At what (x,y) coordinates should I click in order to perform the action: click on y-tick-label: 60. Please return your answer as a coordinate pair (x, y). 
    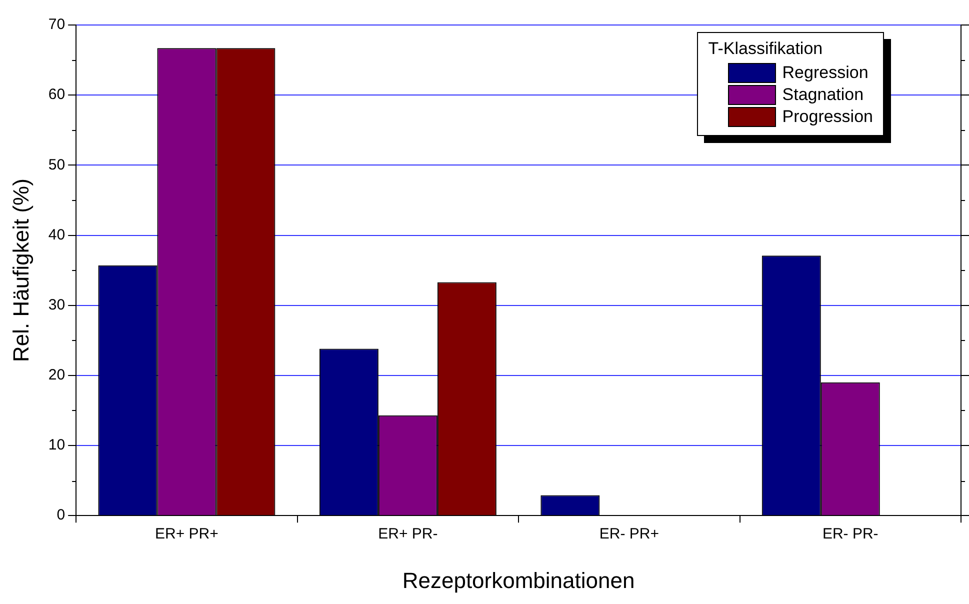
    Looking at the image, I should click on (57, 95).